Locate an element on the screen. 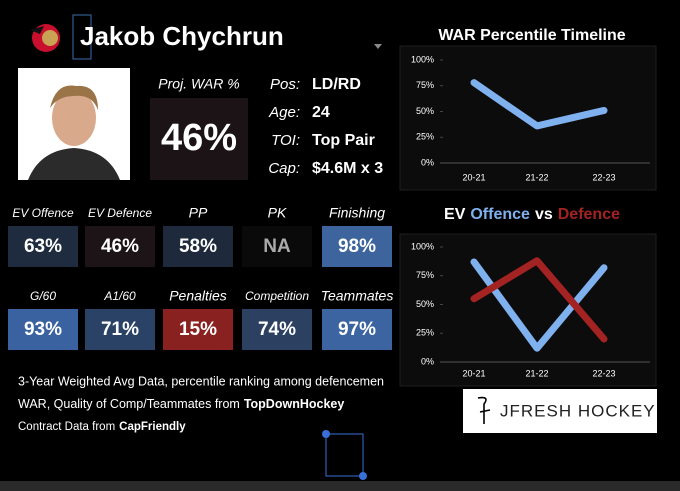 The height and width of the screenshot is (491, 680). tile-value: 71% is located at coordinates (120, 329).